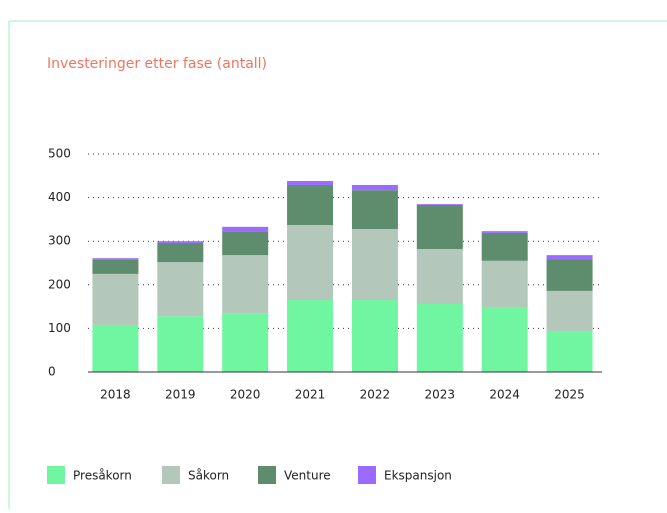 The image size is (667, 513). I want to click on x-tick-label: 2021, so click(310, 395).